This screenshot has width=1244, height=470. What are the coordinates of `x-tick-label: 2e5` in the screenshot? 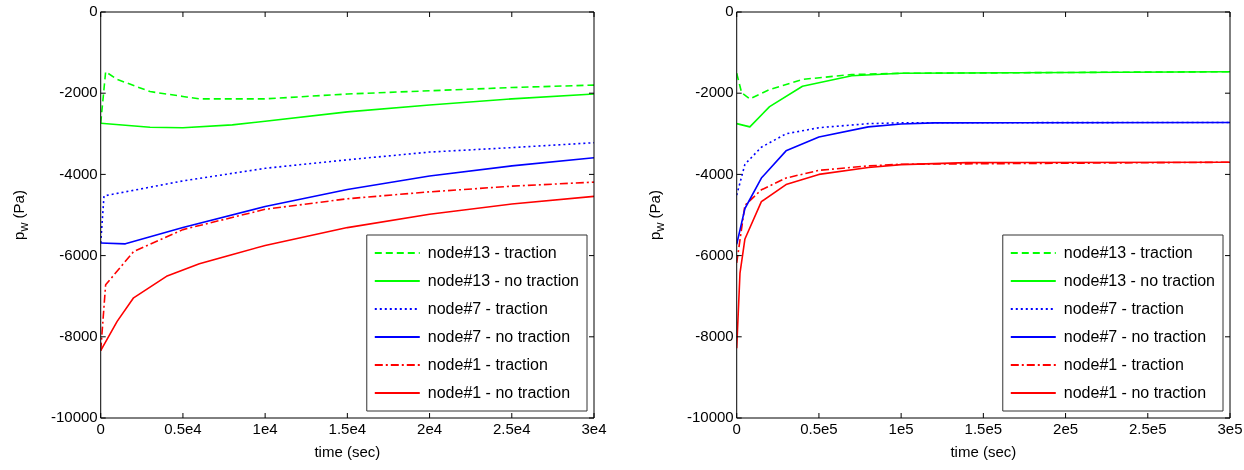 It's located at (1066, 429).